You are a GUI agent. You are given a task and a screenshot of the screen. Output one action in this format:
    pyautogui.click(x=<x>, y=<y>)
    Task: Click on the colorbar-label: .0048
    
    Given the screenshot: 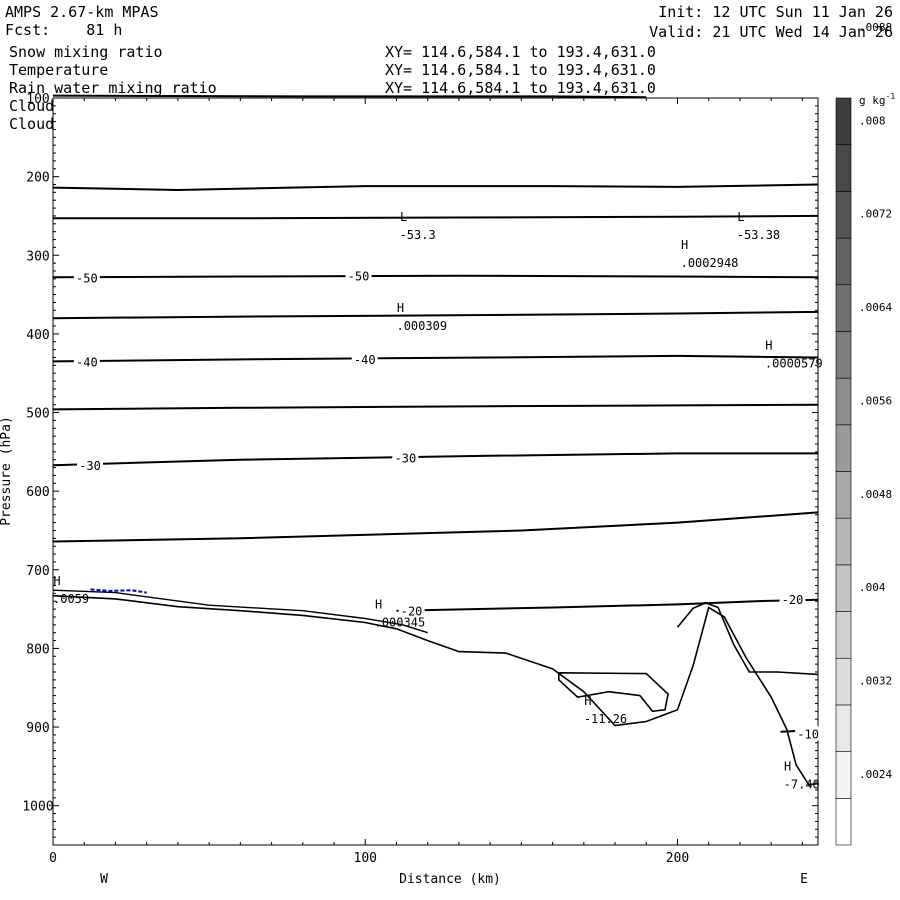 What is the action you would take?
    pyautogui.click(x=875, y=494)
    